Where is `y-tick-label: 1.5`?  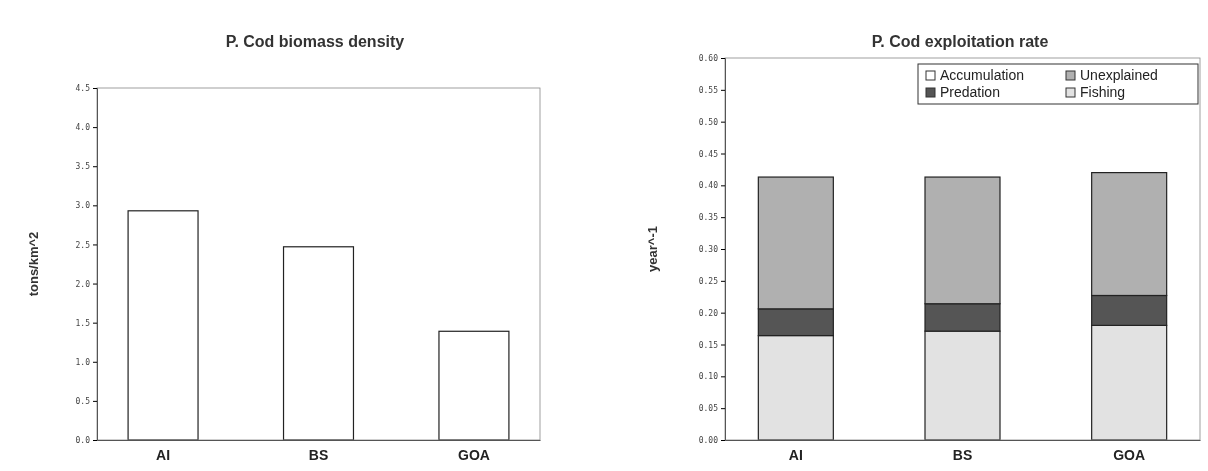 y-tick-label: 1.5 is located at coordinates (83, 323).